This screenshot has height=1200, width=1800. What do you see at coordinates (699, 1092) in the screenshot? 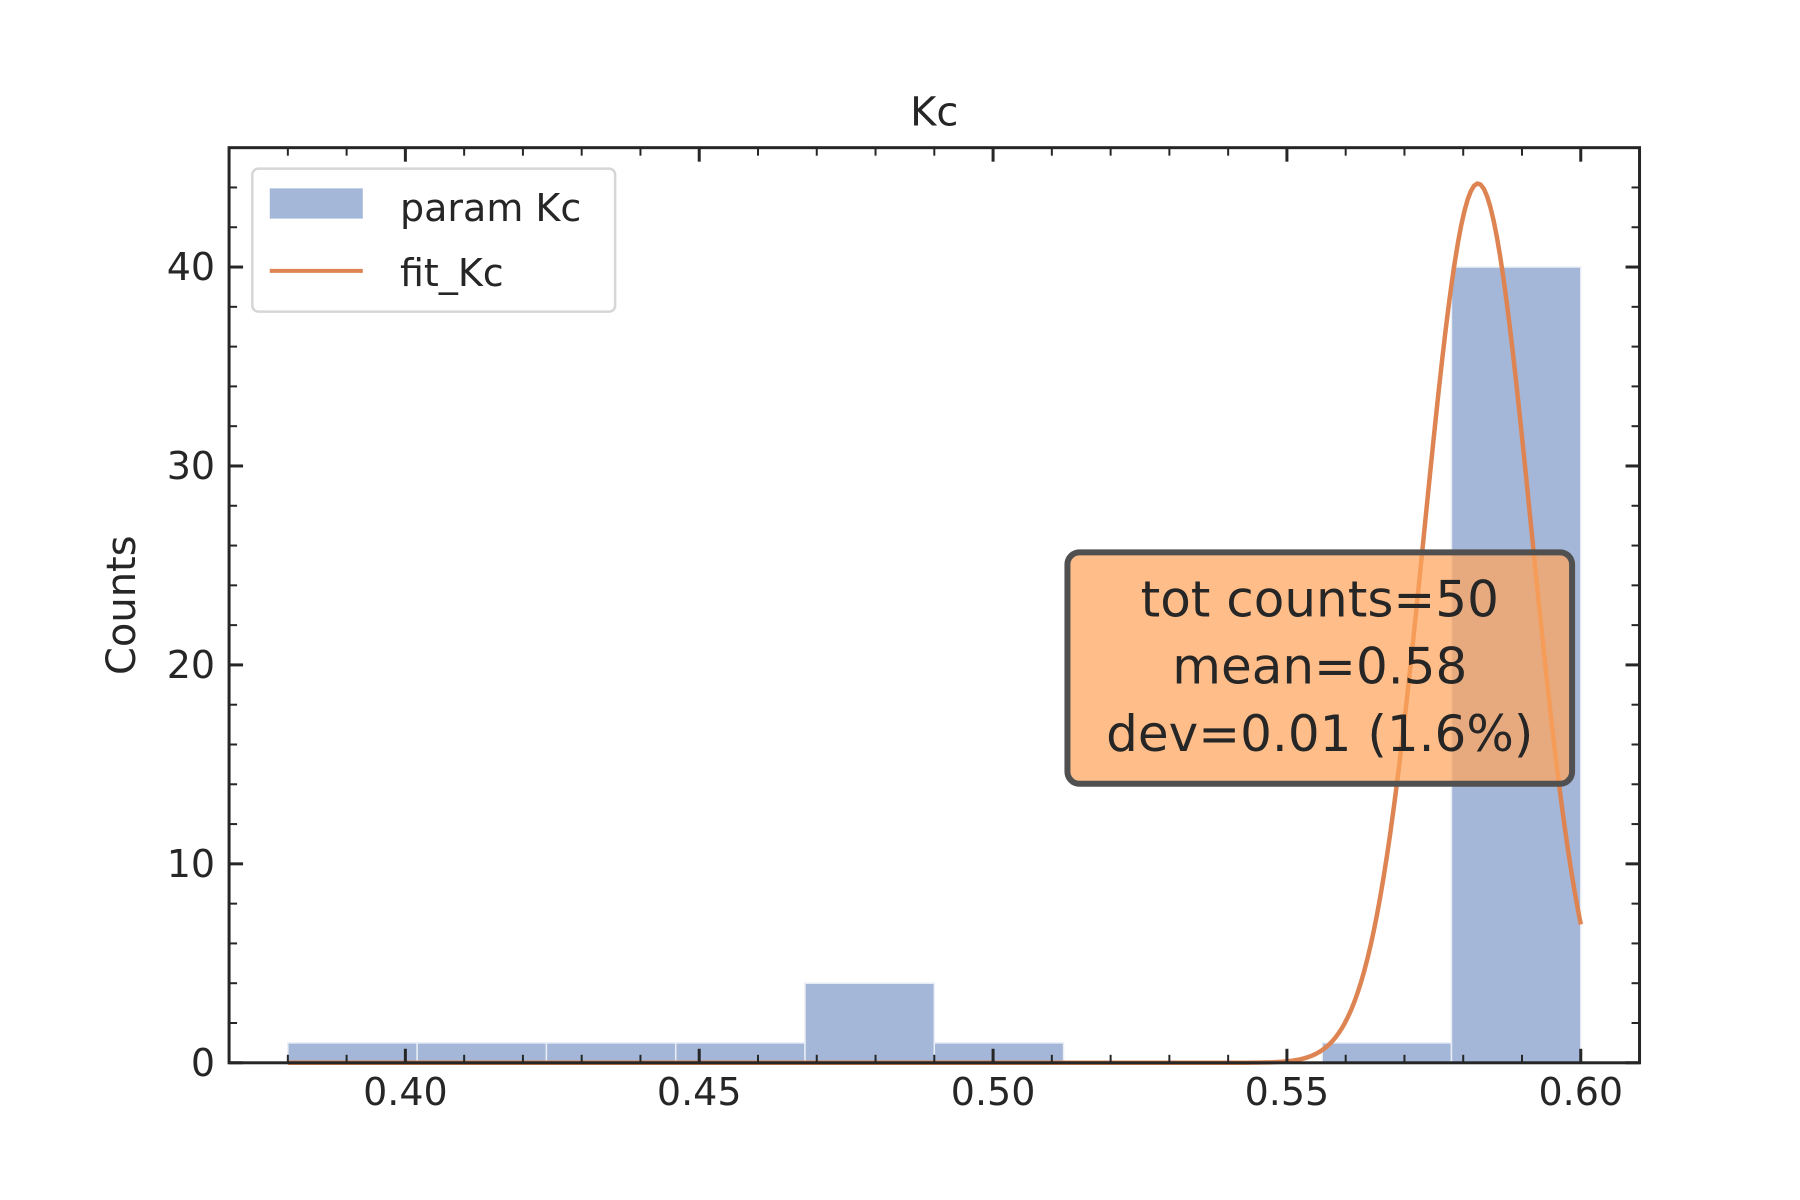
I see `x-tick-label: 0.45` at bounding box center [699, 1092].